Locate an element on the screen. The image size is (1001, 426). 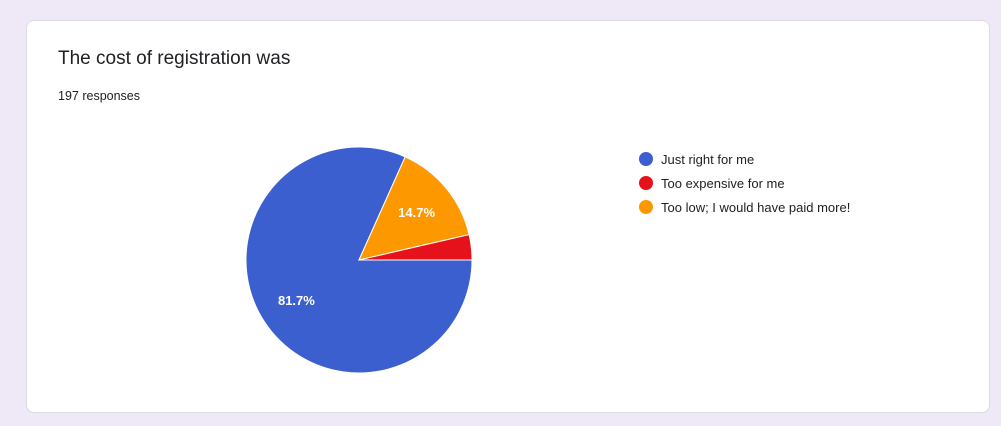
legend-item-too-low: Too low; I would have paid more! is located at coordinates (744, 207).